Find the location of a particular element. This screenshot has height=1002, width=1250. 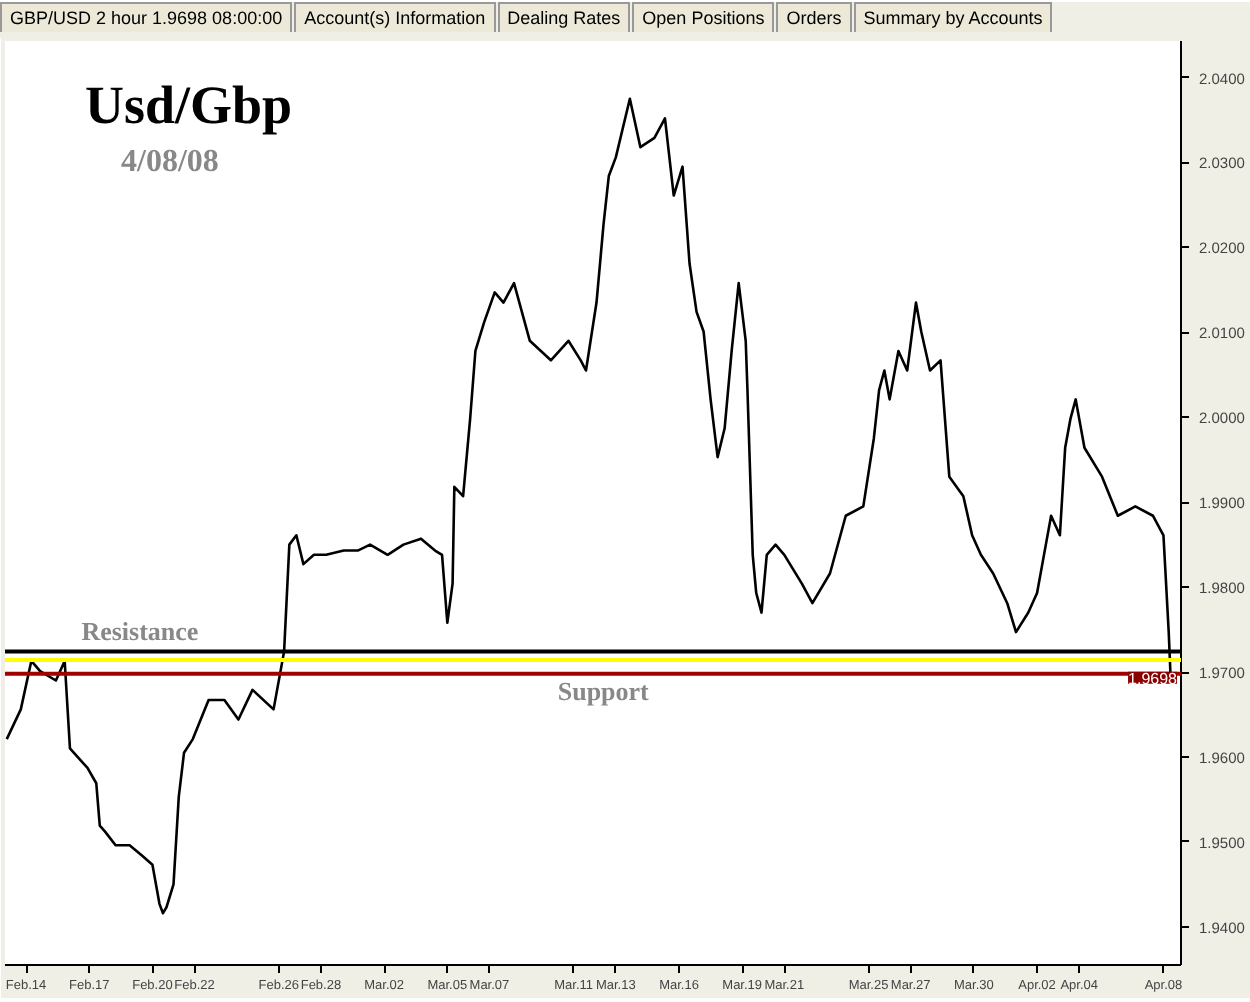

text: Summary by Accounts is located at coordinates (953, 17).